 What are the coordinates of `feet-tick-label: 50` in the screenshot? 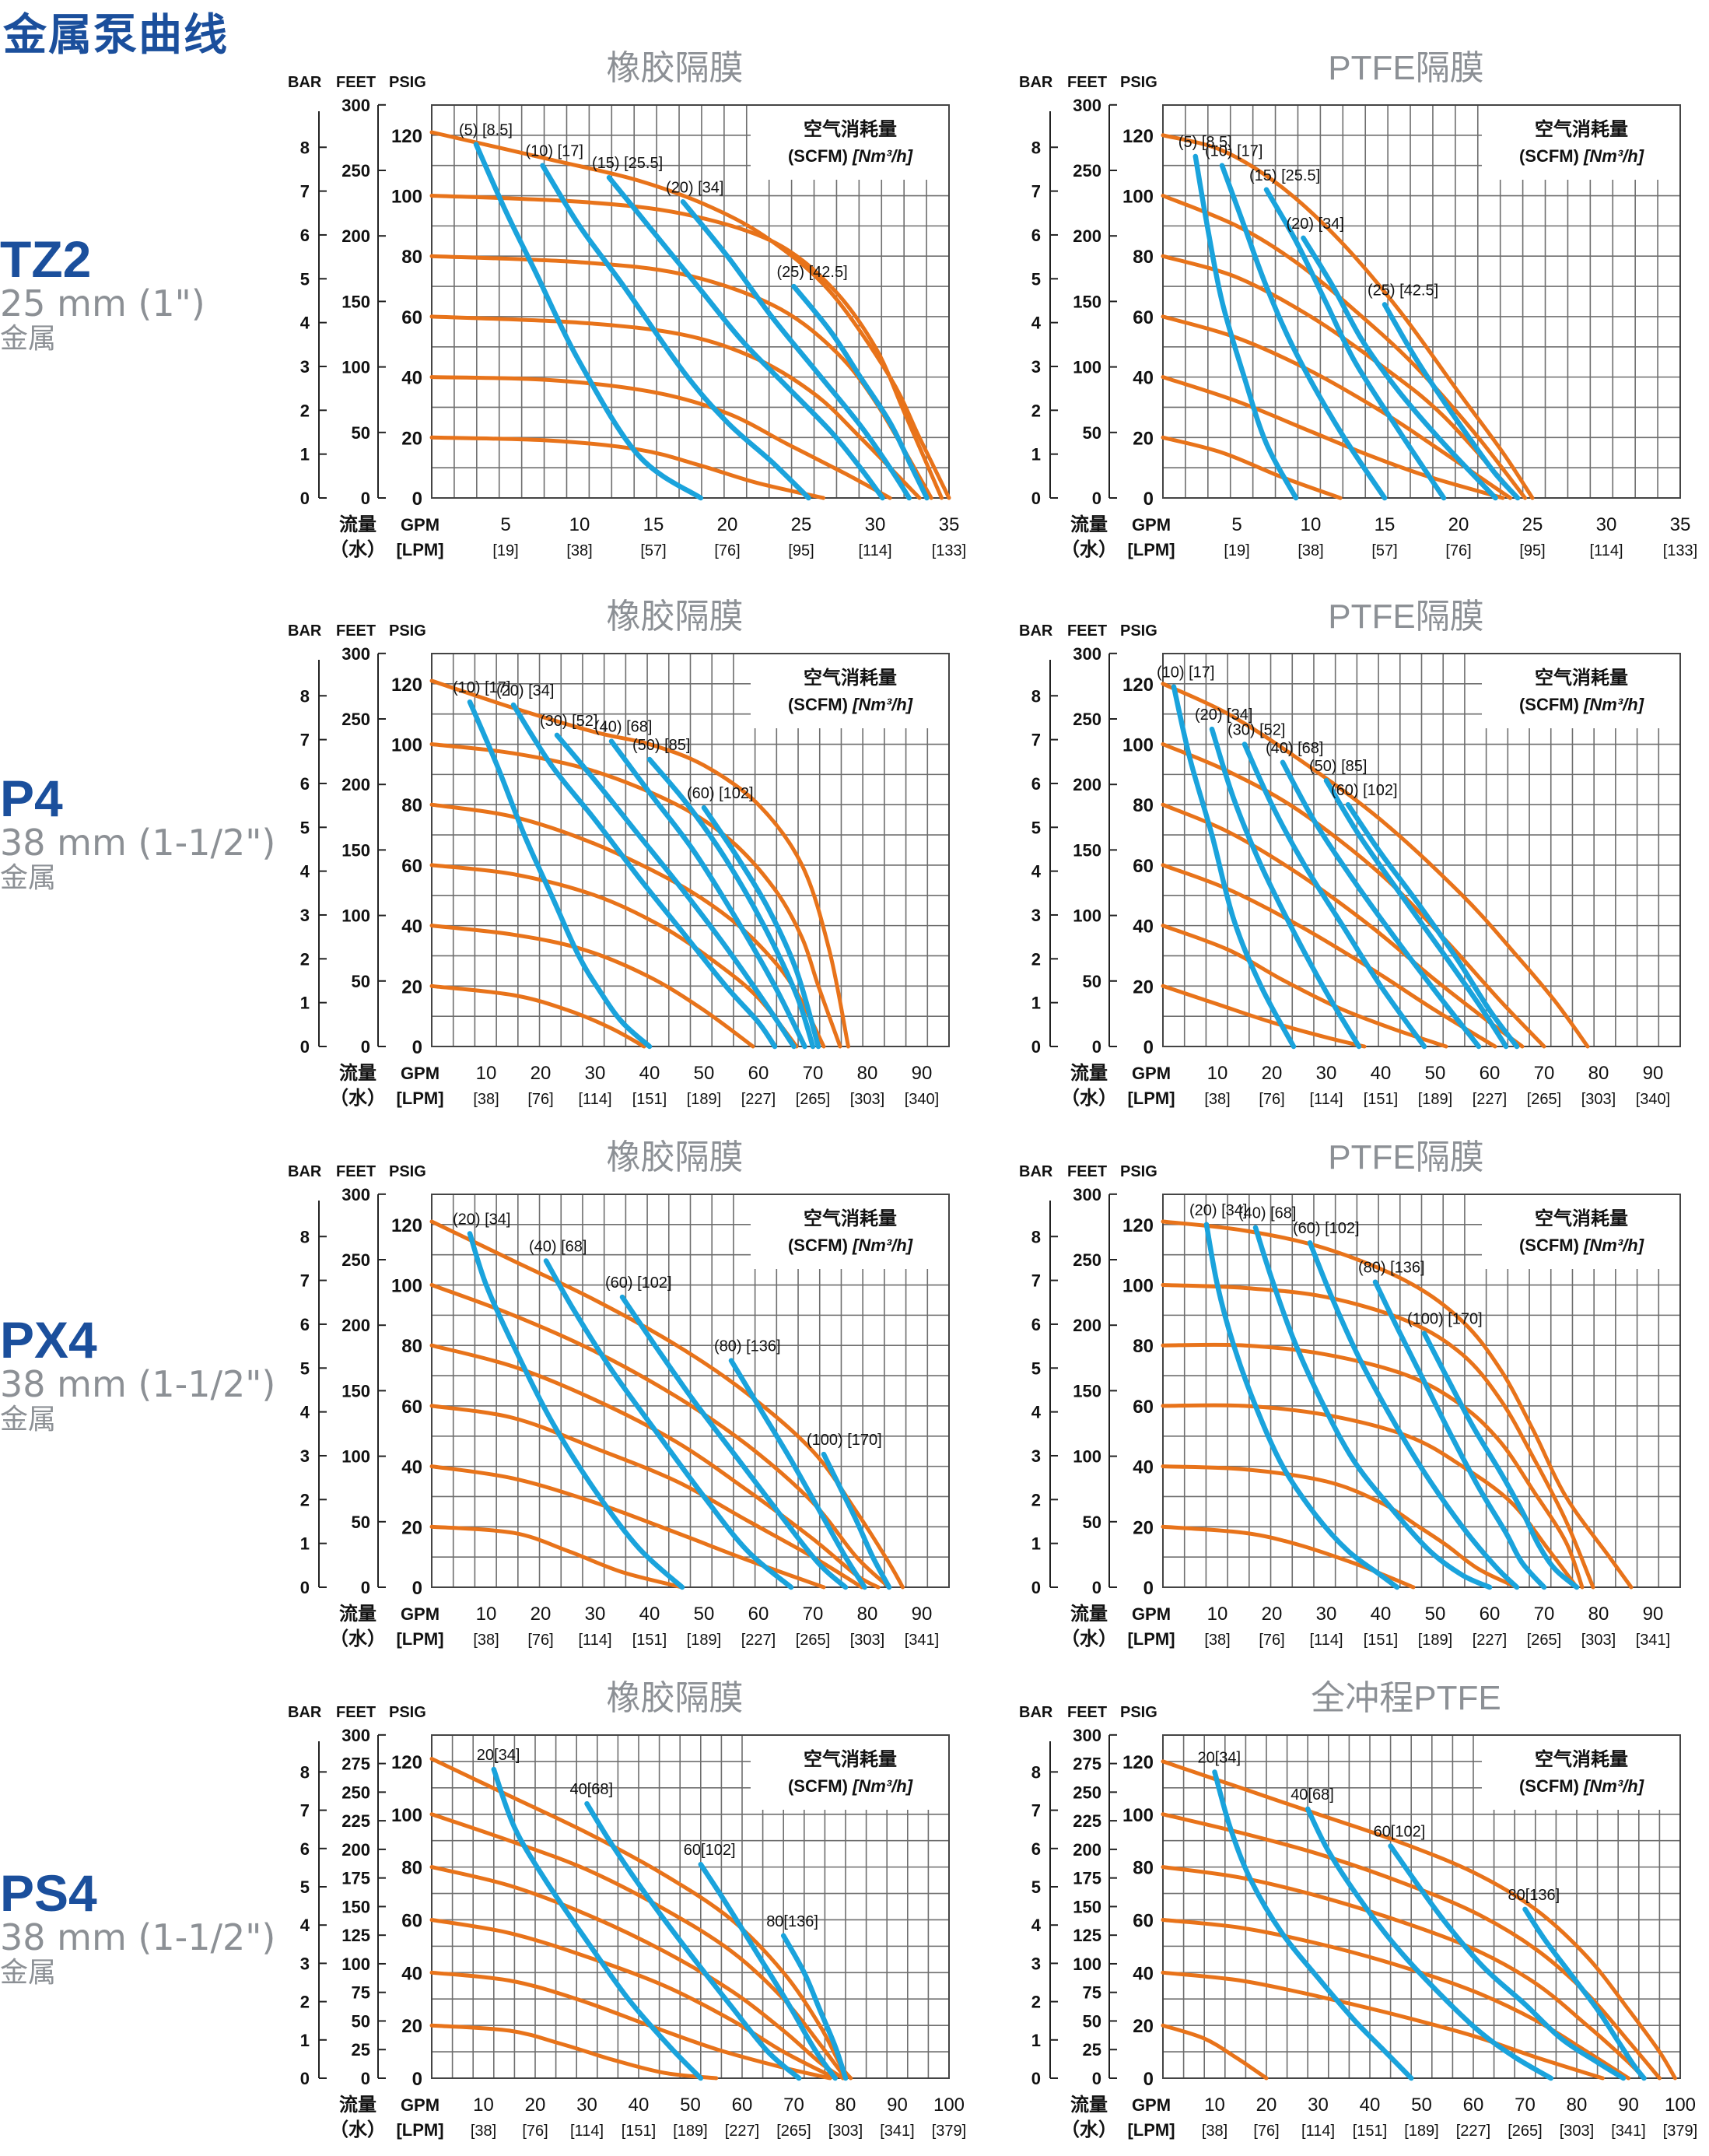 It's located at (361, 433).